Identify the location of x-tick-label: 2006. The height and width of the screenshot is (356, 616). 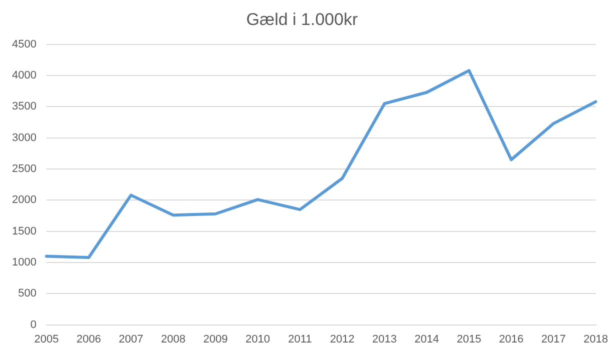
(88, 339).